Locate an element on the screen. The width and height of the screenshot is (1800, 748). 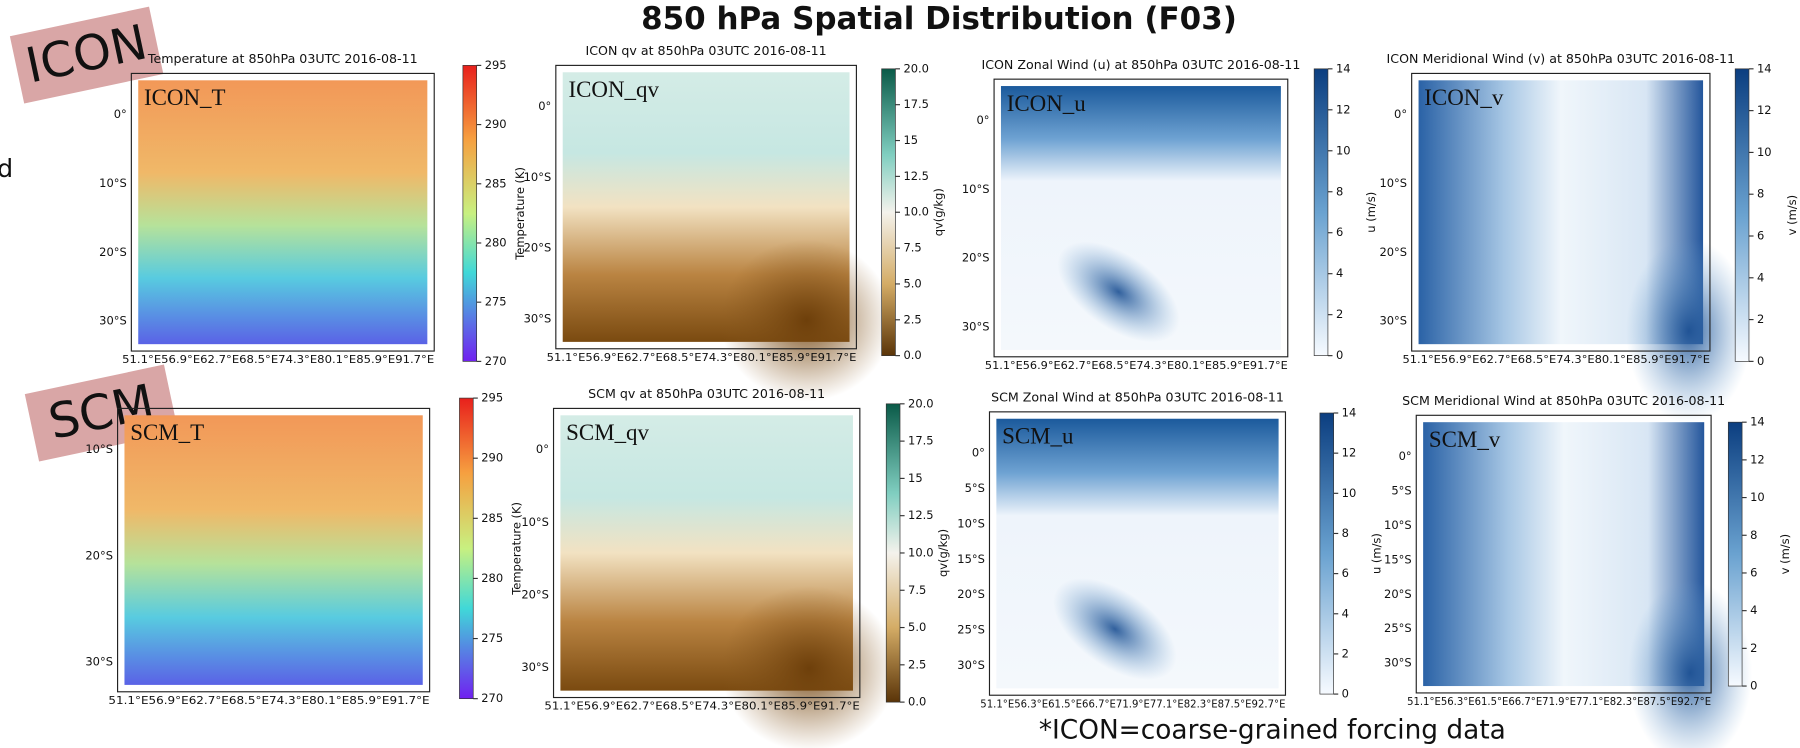
colorbar-tick-label: 12.5 is located at coordinates (916, 176).